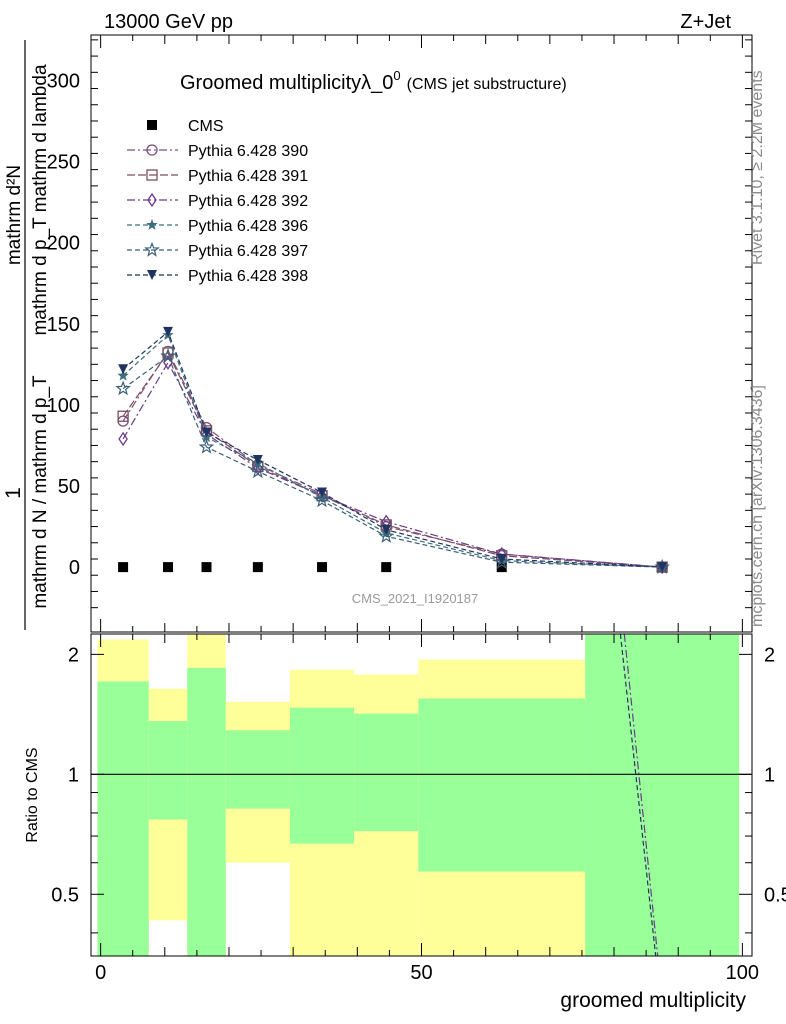  Describe the element at coordinates (248, 276) in the screenshot. I see `legend-label: Pythia 6.428 398` at that location.